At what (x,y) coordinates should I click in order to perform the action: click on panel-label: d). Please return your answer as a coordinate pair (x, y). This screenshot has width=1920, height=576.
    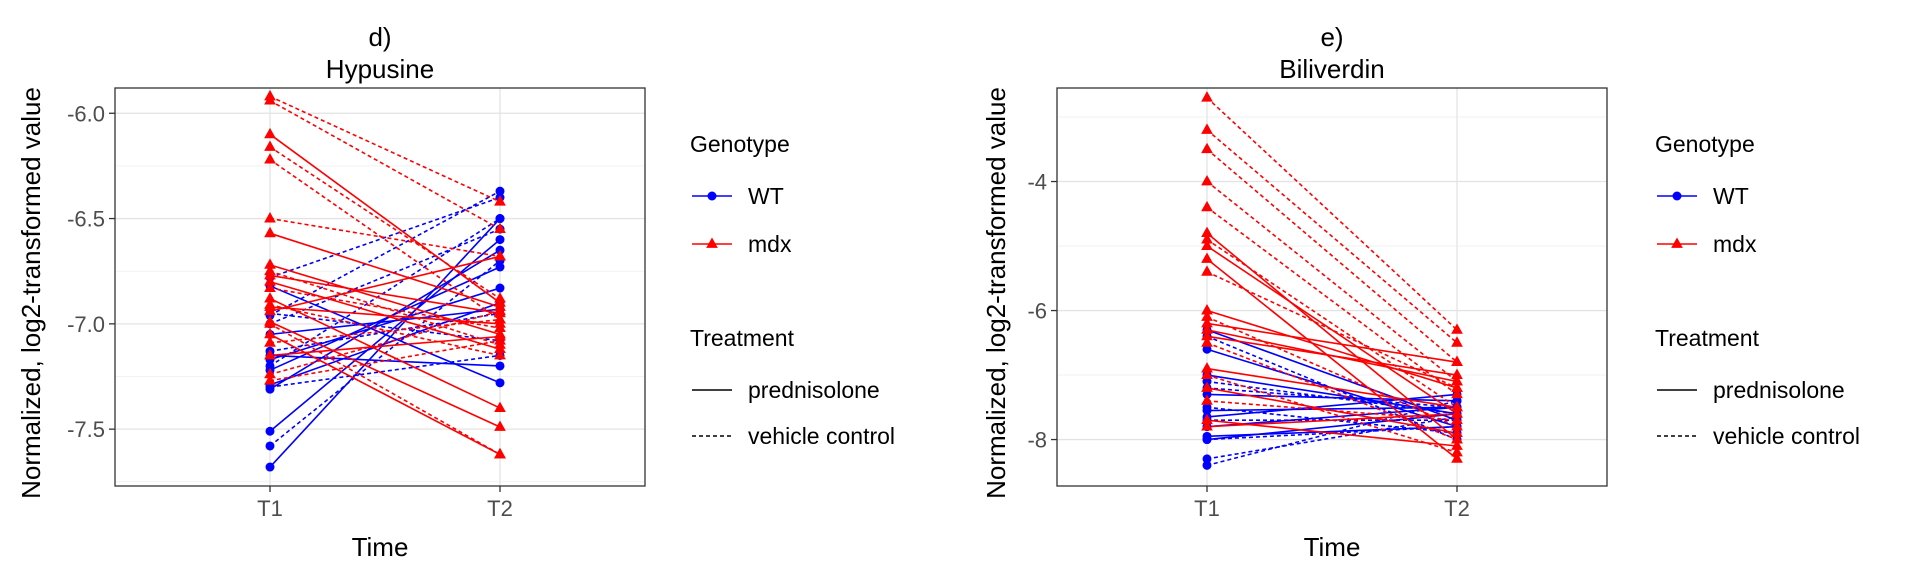
    Looking at the image, I should click on (379, 37).